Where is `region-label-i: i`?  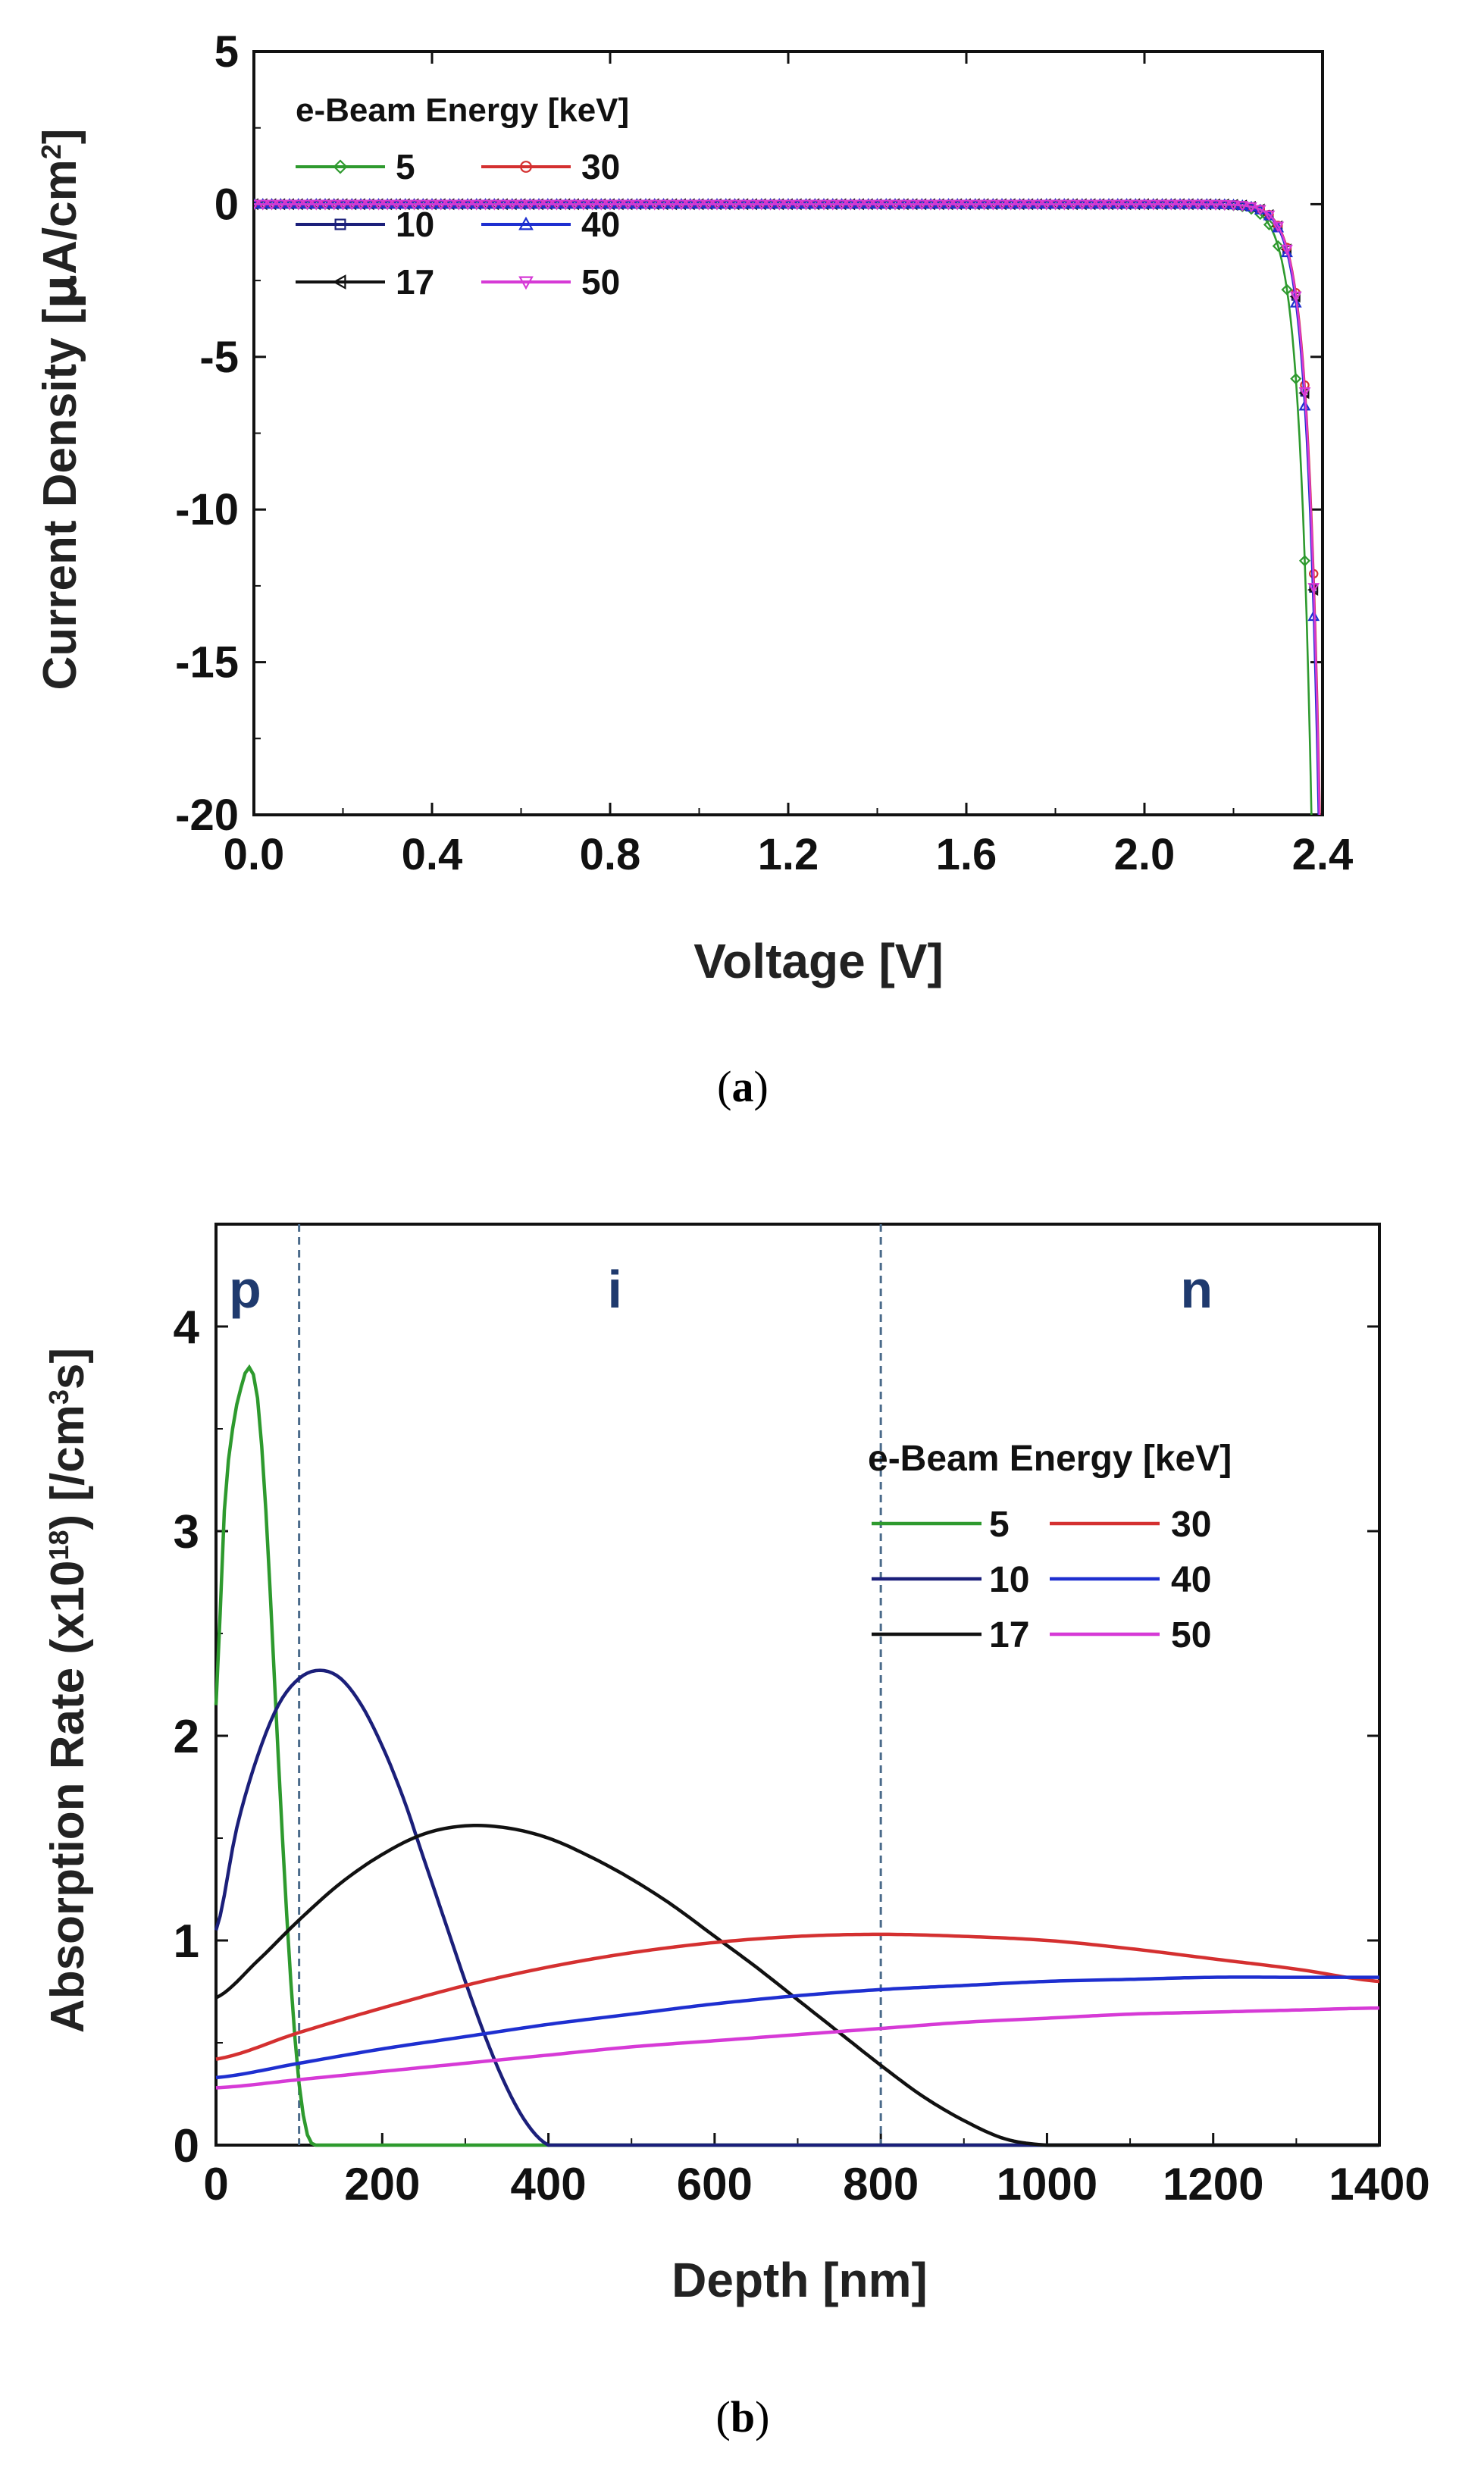
region-label-i: i is located at coordinates (615, 1289).